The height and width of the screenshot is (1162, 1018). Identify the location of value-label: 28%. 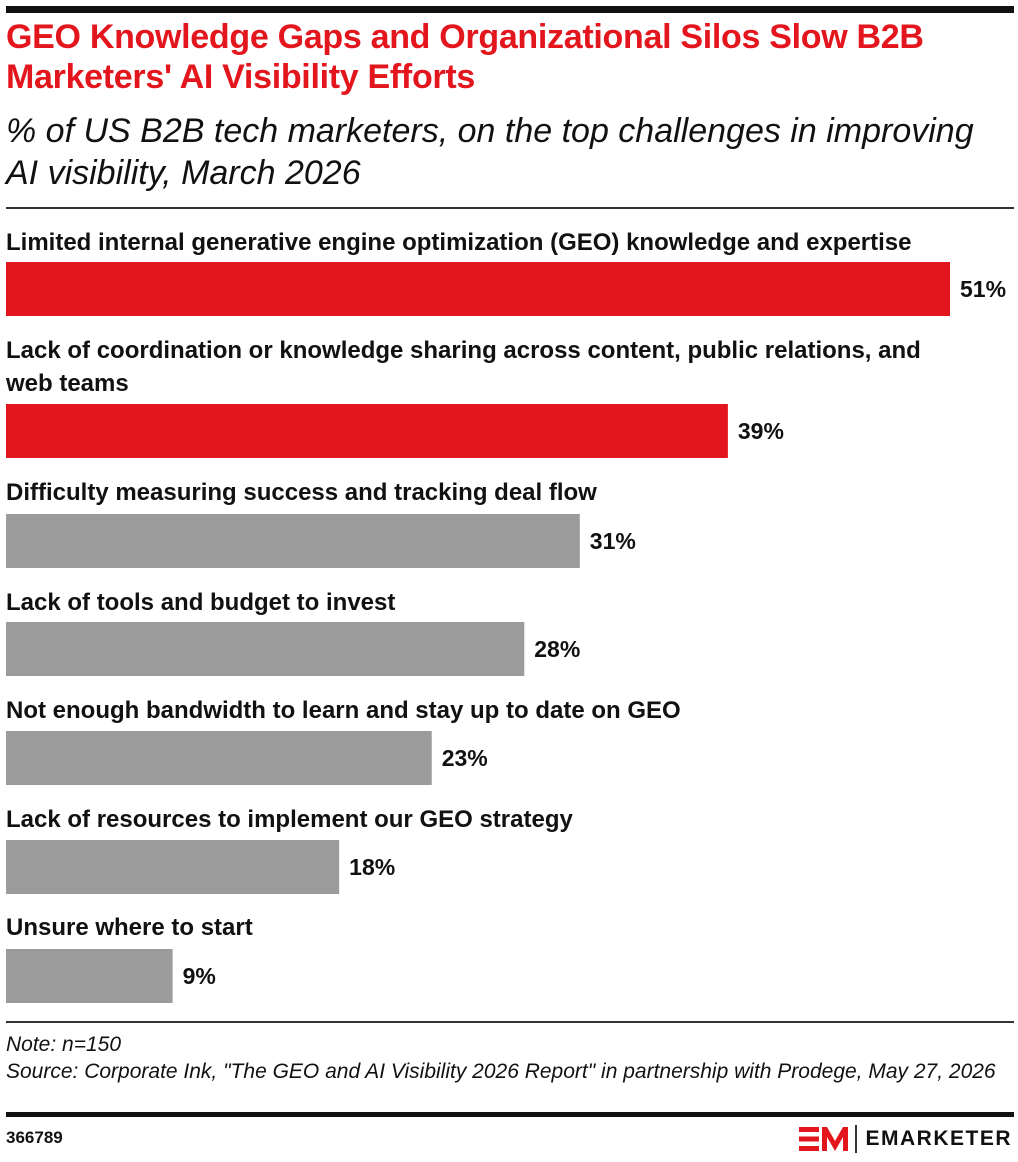
(557, 649).